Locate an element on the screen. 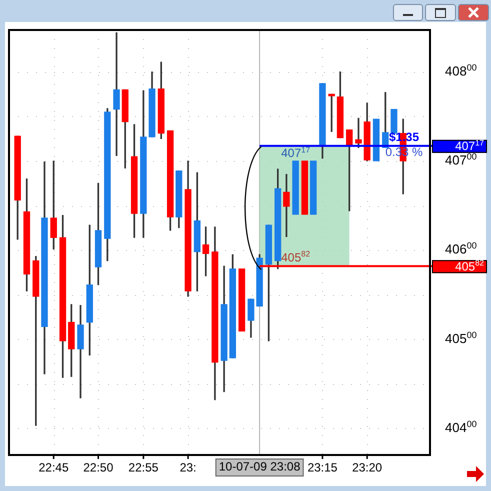 The height and width of the screenshot is (491, 491). x-tick-label: 22:45 is located at coordinates (53, 467).